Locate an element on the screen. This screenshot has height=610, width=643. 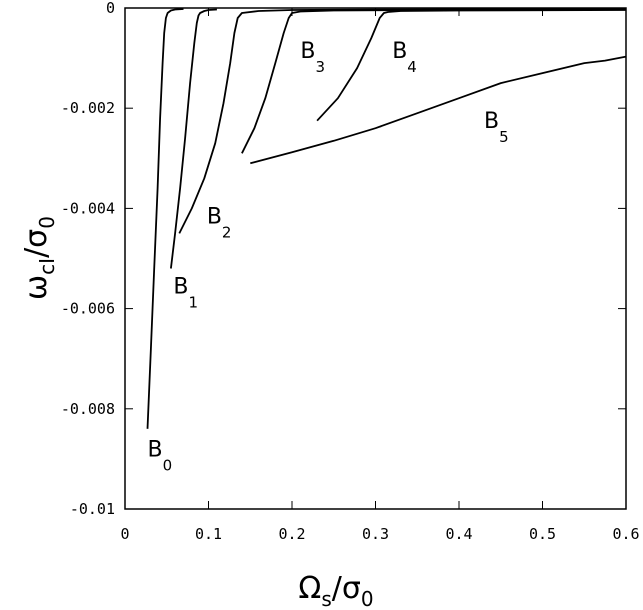
series-label-b2: B2 is located at coordinates (219, 222).